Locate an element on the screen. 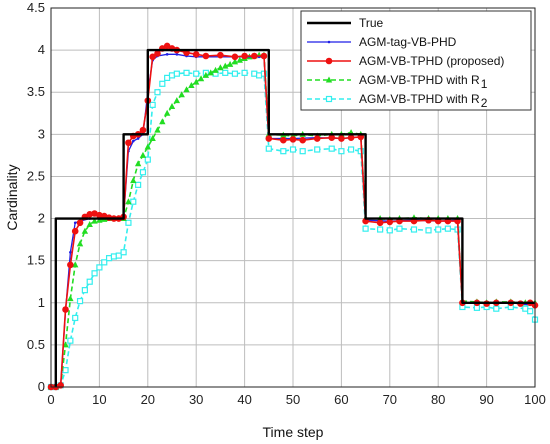 The height and width of the screenshot is (444, 550). legend-subscript: 2 is located at coordinates (484, 103).